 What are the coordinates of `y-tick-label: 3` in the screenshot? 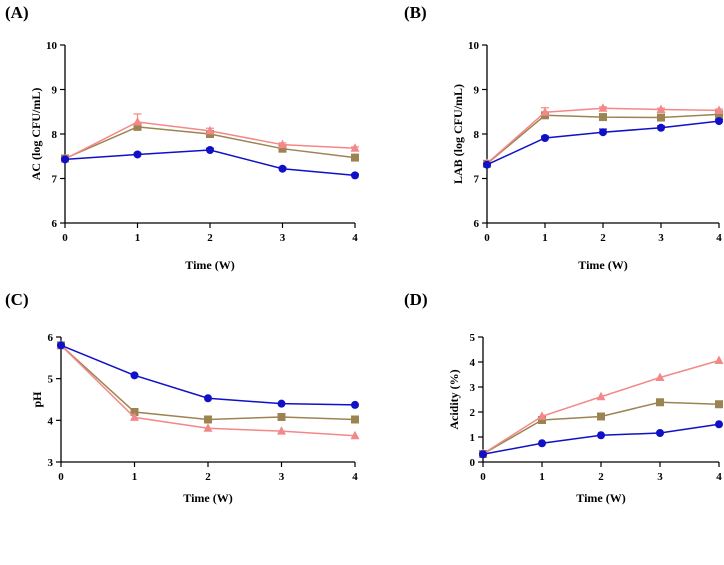 It's located at (473, 388).